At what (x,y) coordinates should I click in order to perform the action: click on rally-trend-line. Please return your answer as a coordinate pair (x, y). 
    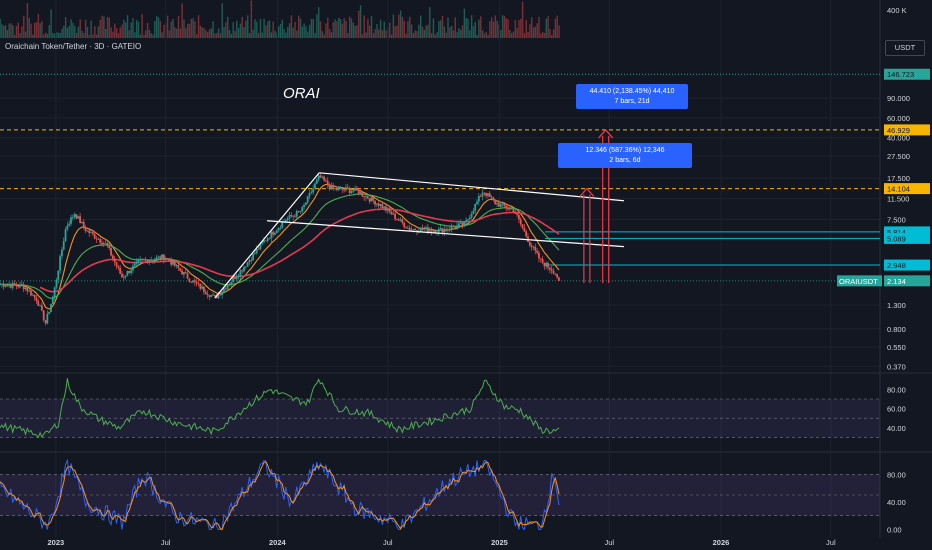
    Looking at the image, I should click on (267, 235).